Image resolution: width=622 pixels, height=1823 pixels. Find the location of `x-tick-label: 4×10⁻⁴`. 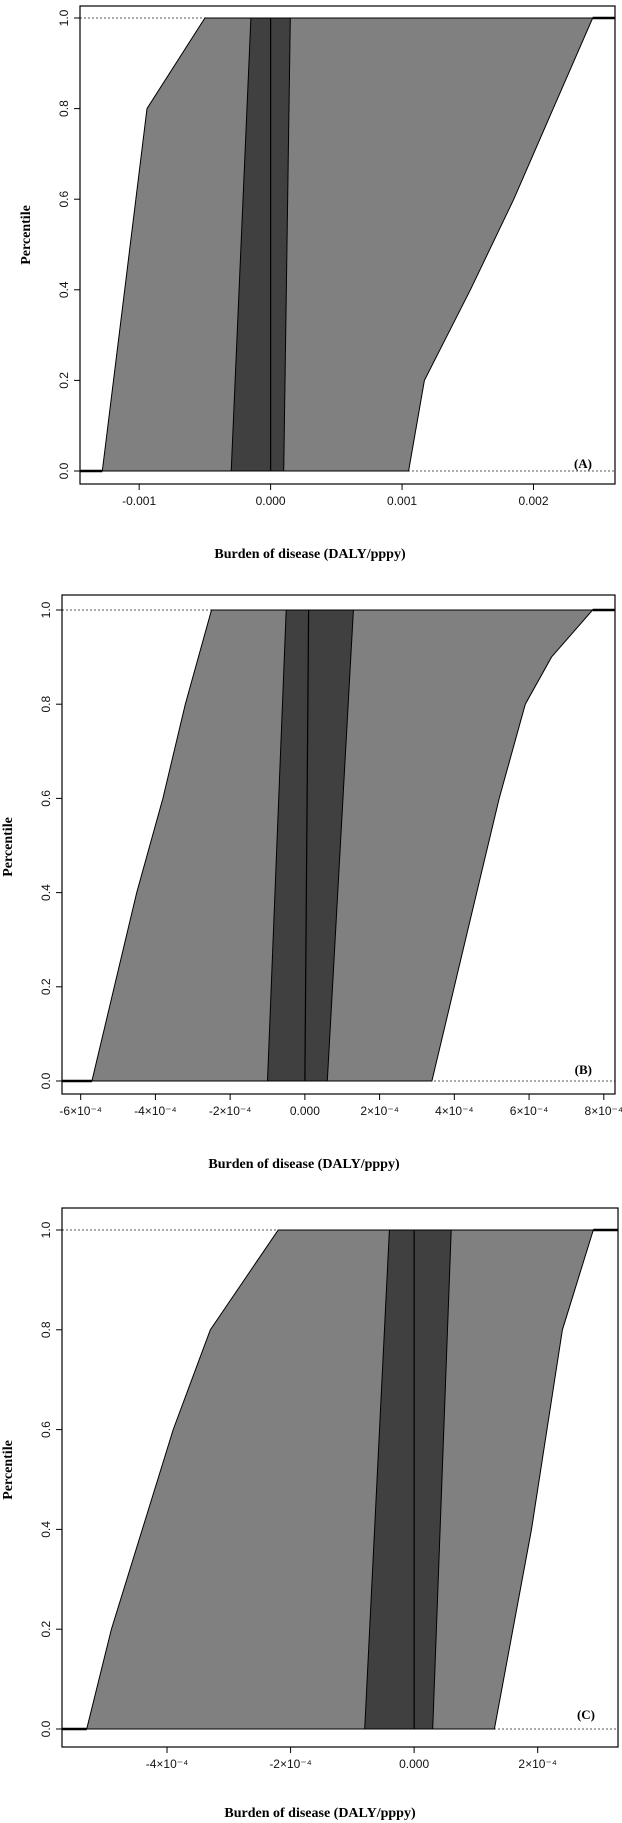

x-tick-label: 4×10⁻⁴ is located at coordinates (454, 1111).